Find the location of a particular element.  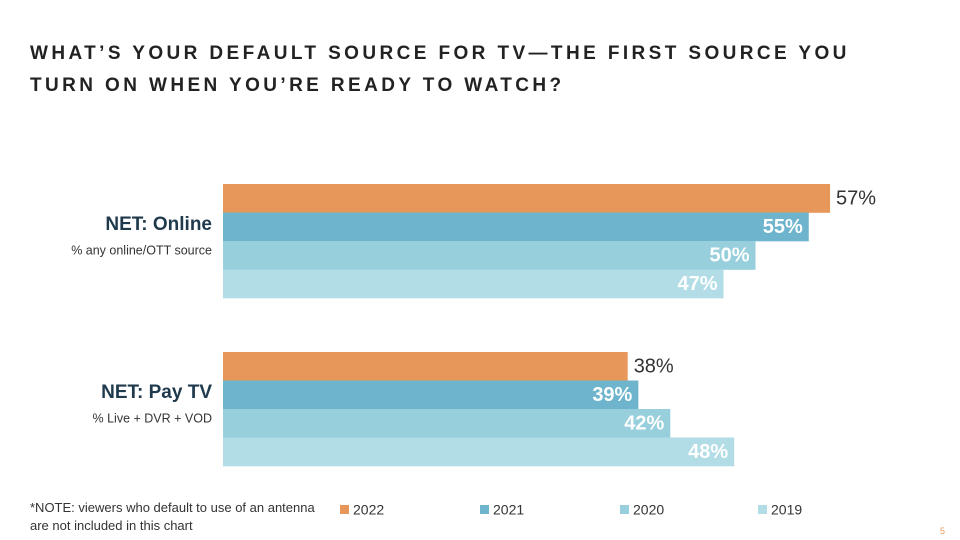

value-label: 42% is located at coordinates (644, 424).